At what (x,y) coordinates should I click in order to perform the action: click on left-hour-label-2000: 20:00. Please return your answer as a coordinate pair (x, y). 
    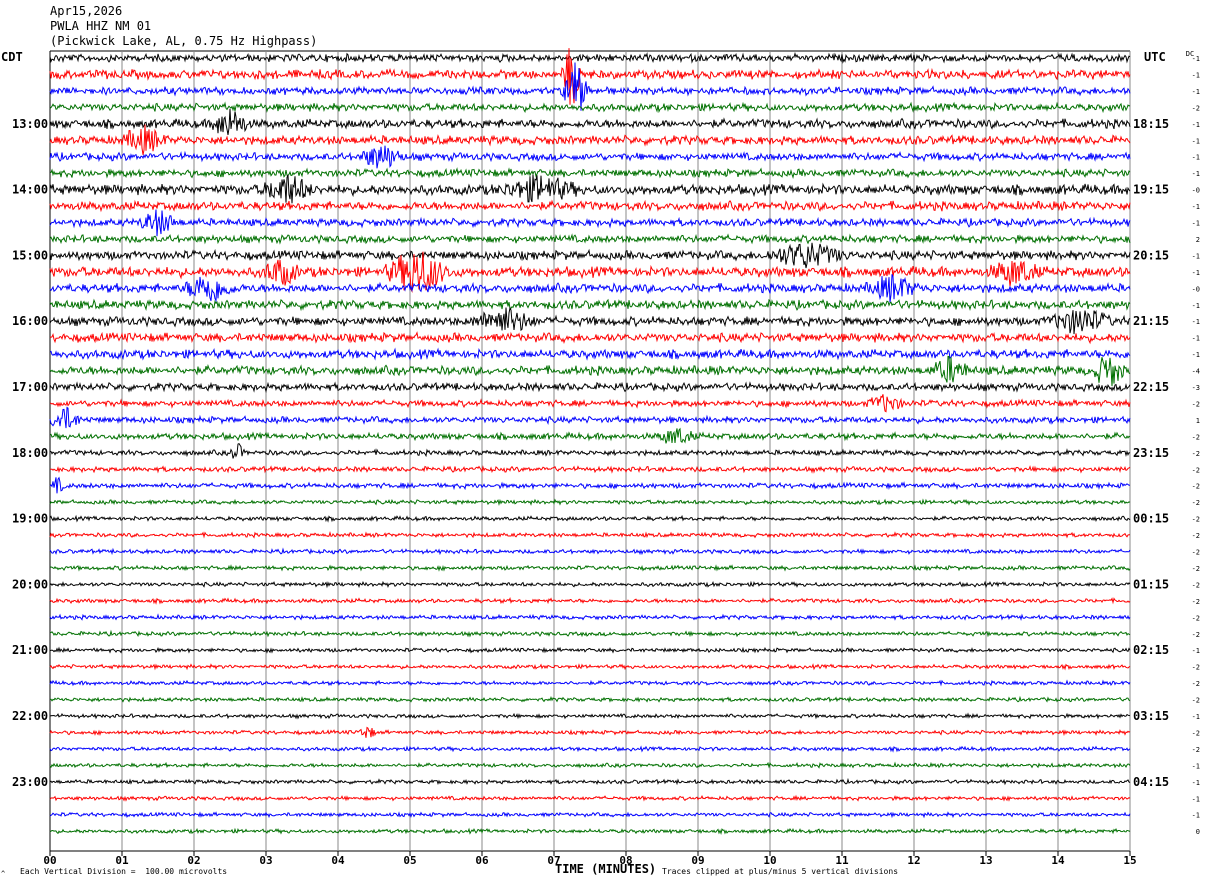
    Looking at the image, I should click on (30, 584).